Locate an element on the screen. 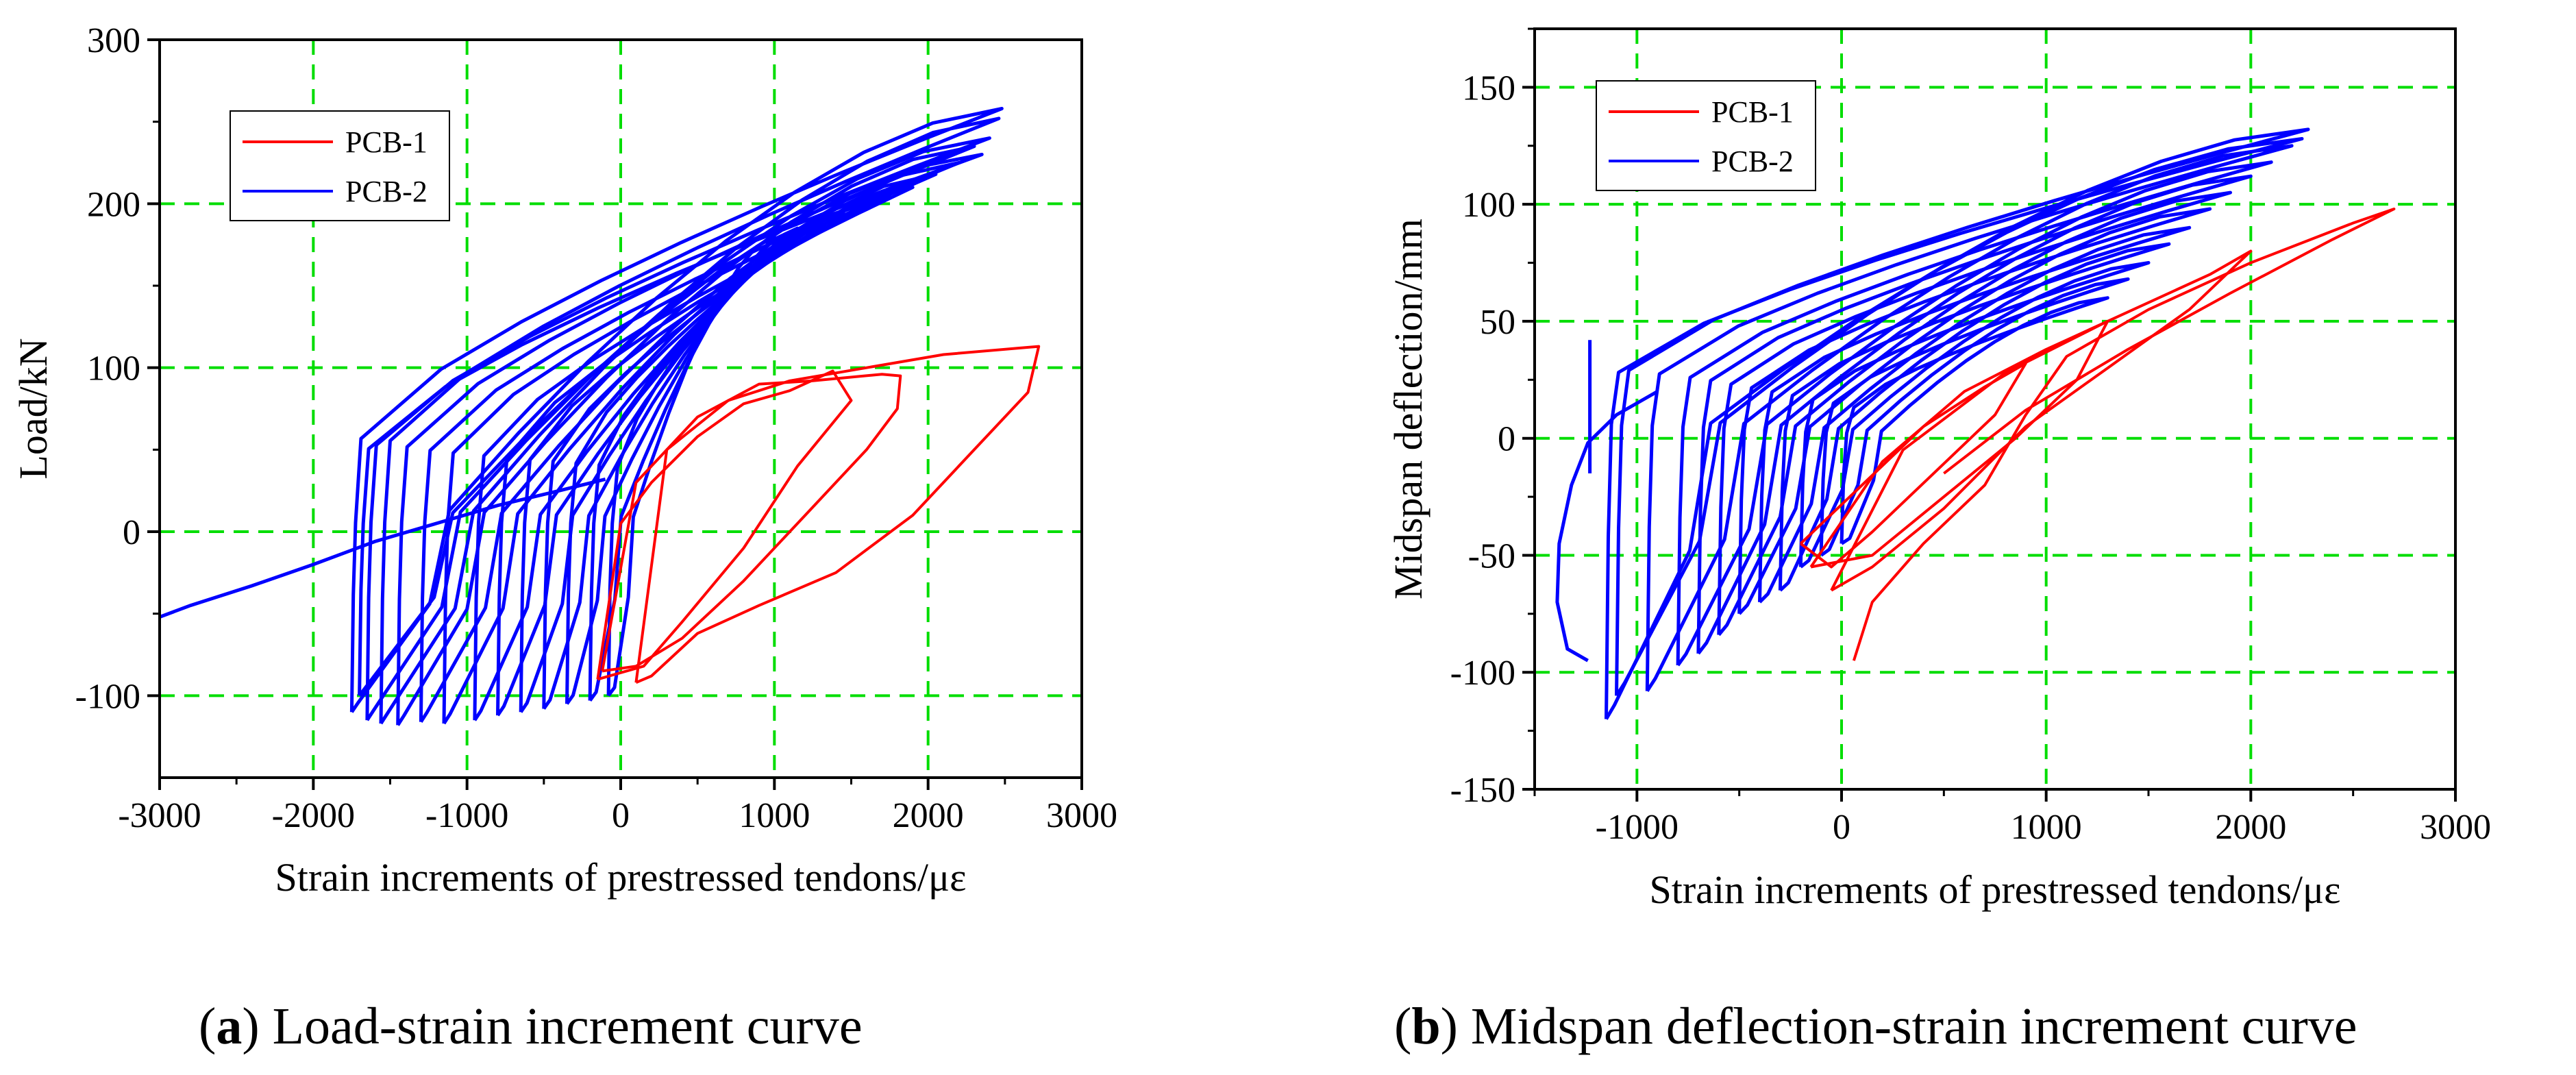 The height and width of the screenshot is (1075, 2576). y-tick-label: -150 is located at coordinates (1482, 790).